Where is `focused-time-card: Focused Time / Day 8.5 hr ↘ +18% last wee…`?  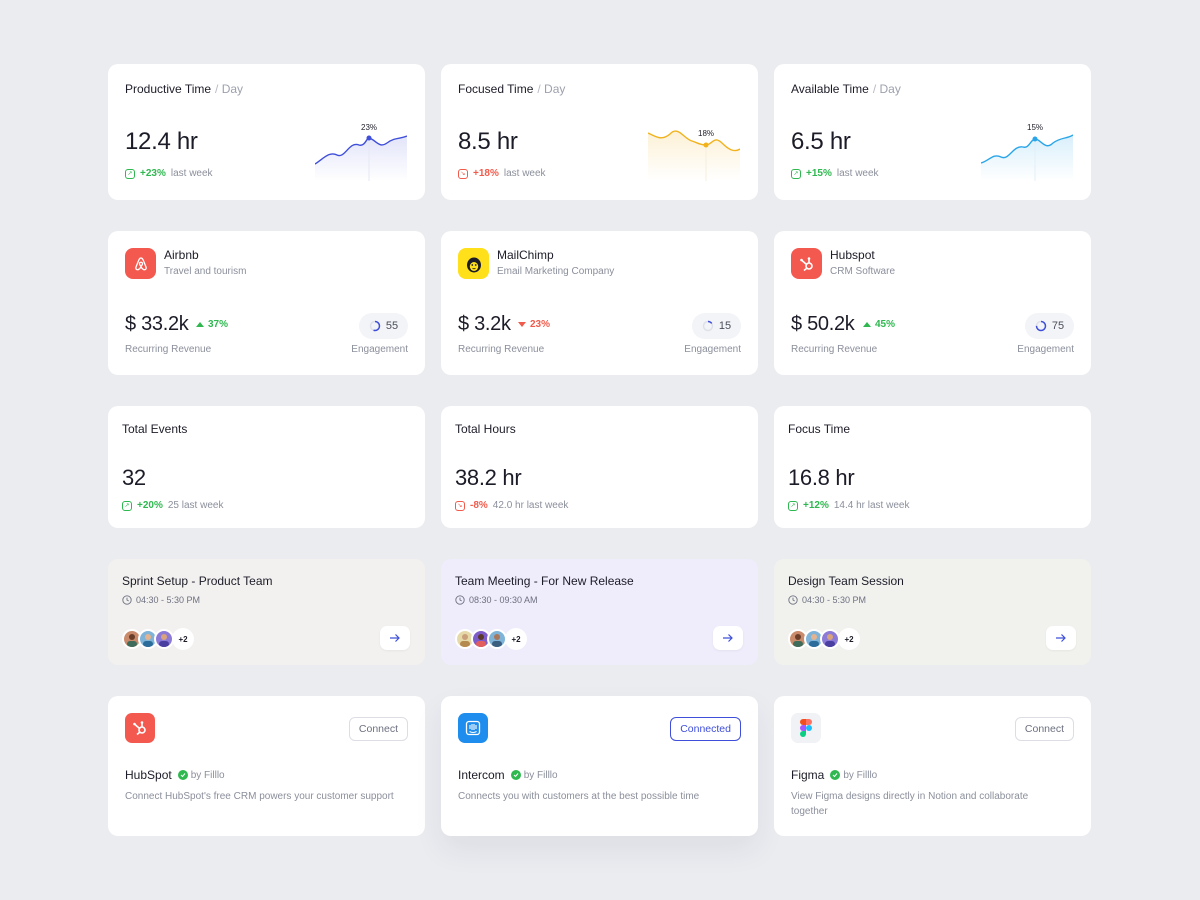
focused-time-card: Focused Time / Day 8.5 hr ↘ +18% last wee… is located at coordinates (599, 132).